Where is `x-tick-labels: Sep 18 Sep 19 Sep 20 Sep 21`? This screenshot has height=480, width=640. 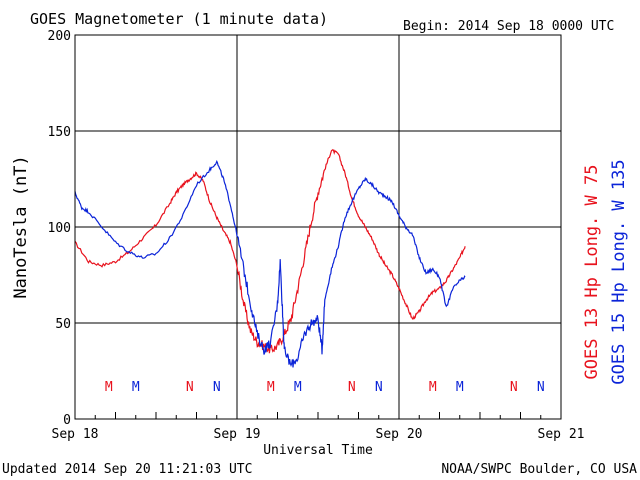 x-tick-labels: Sep 18 Sep 19 Sep 20 Sep 21 is located at coordinates (318, 434).